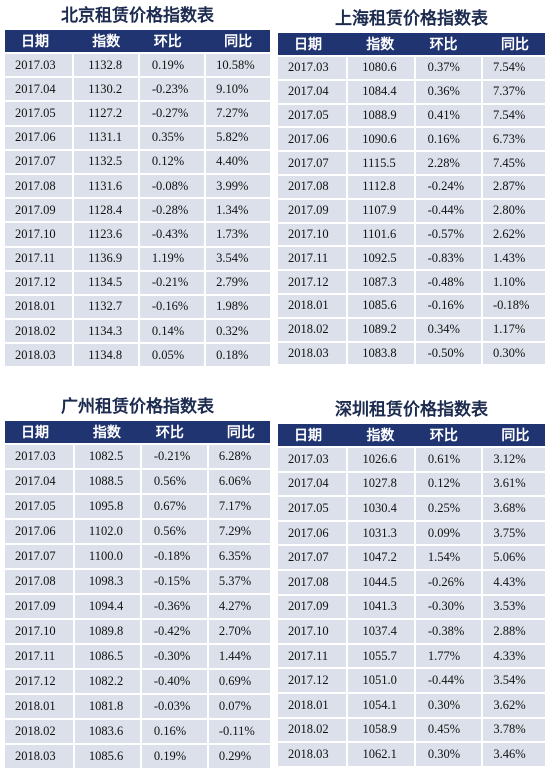  What do you see at coordinates (411, 114) in the screenshot?
I see `table-row: 2017.05 1088.9 0.41% 7.54%` at bounding box center [411, 114].